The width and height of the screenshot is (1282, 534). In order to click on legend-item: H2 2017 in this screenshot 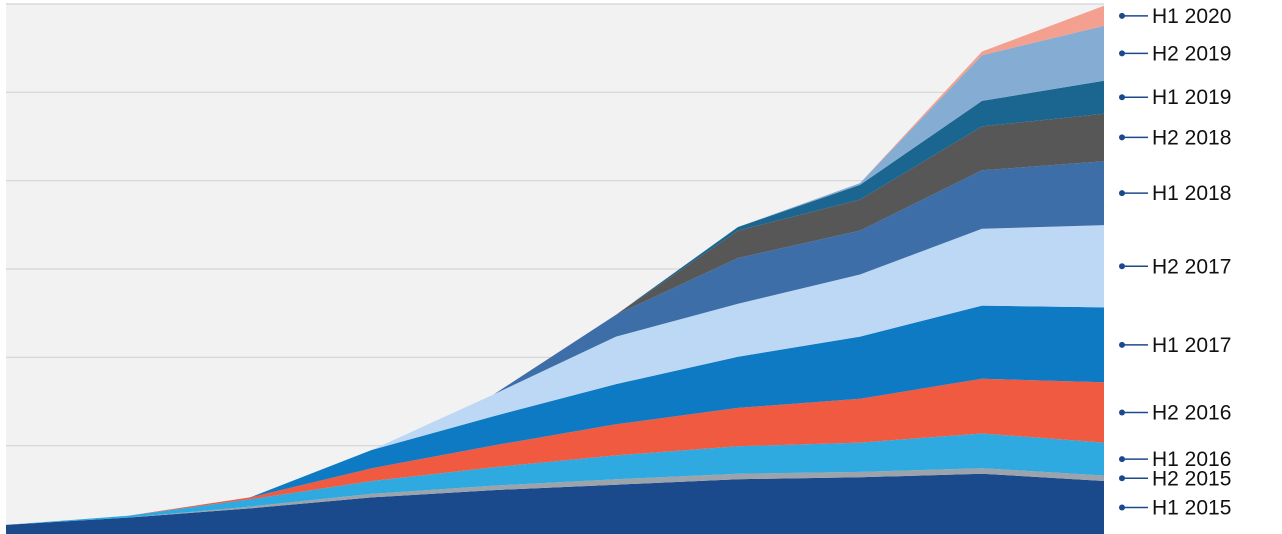, I will do `click(1175, 266)`.